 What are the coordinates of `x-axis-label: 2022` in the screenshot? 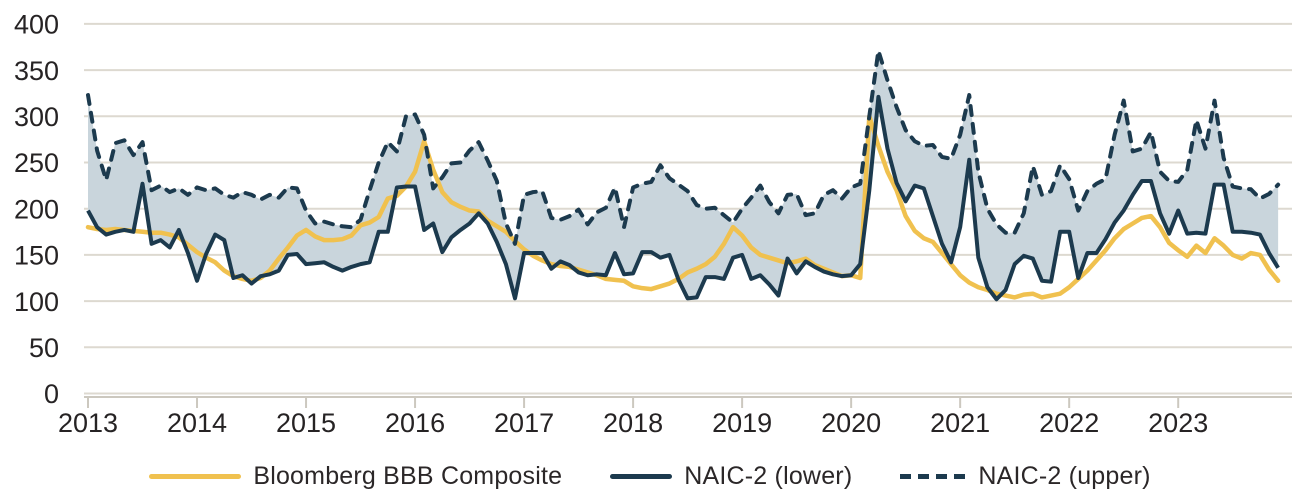 It's located at (1069, 423).